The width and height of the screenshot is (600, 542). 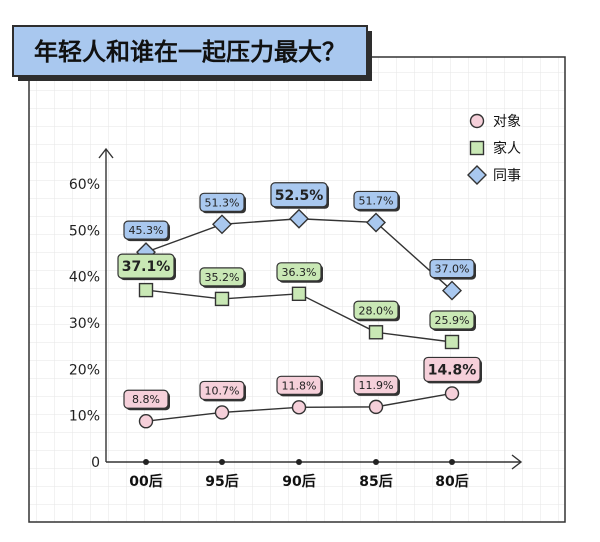 What do you see at coordinates (517, 462) in the screenshot?
I see `x-axis-arrow` at bounding box center [517, 462].